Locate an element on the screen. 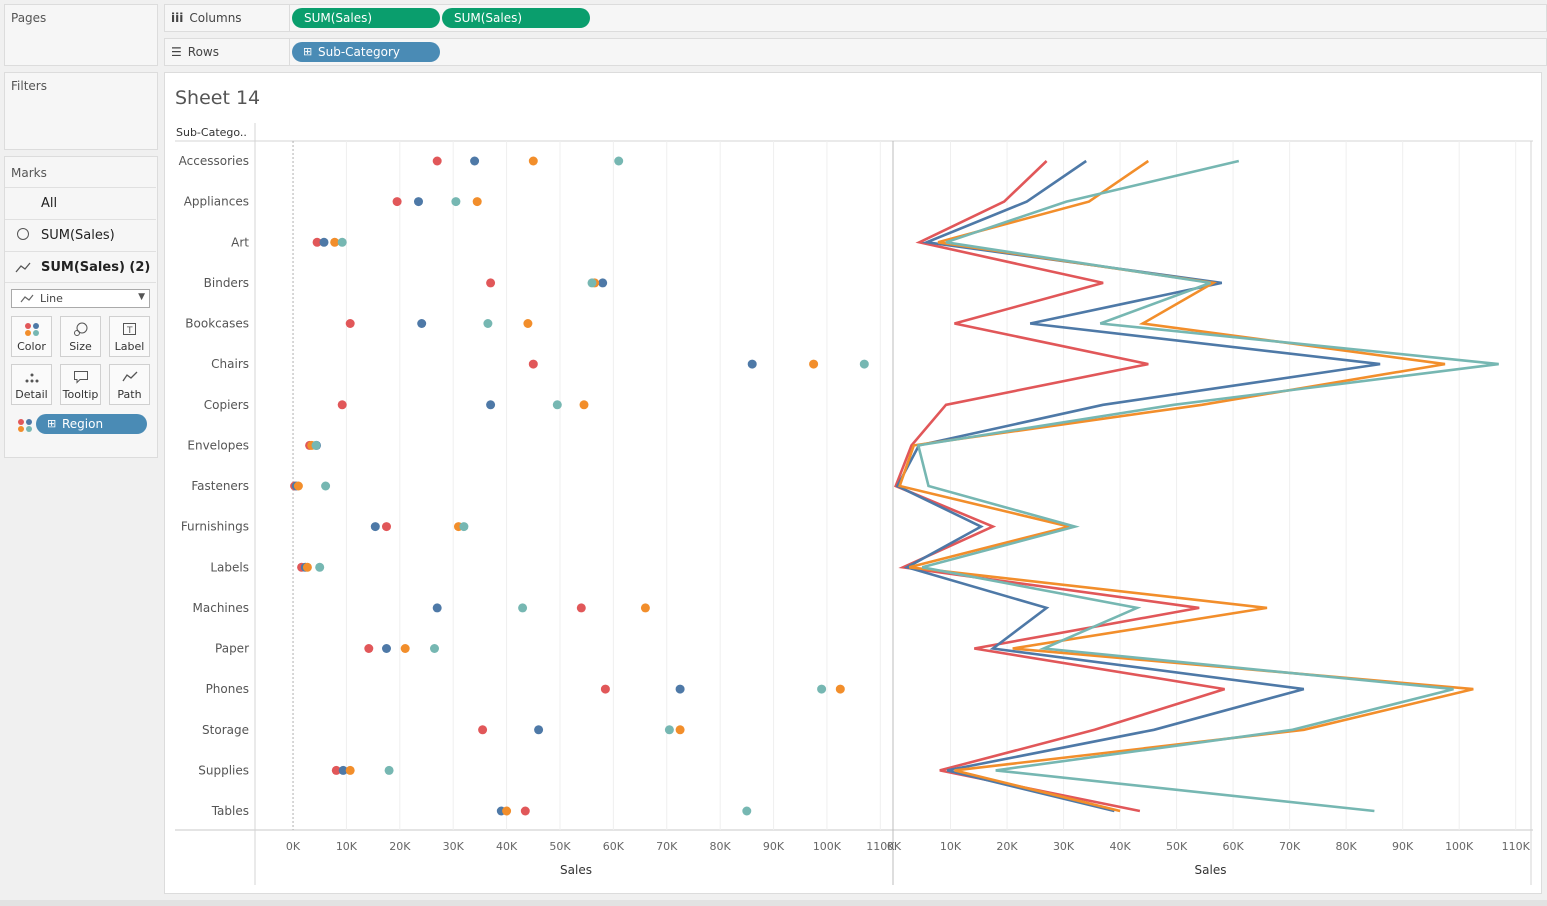 The width and height of the screenshot is (1547, 906). rows-pill-sub-category: ⊞ Sub-Category is located at coordinates (366, 52).